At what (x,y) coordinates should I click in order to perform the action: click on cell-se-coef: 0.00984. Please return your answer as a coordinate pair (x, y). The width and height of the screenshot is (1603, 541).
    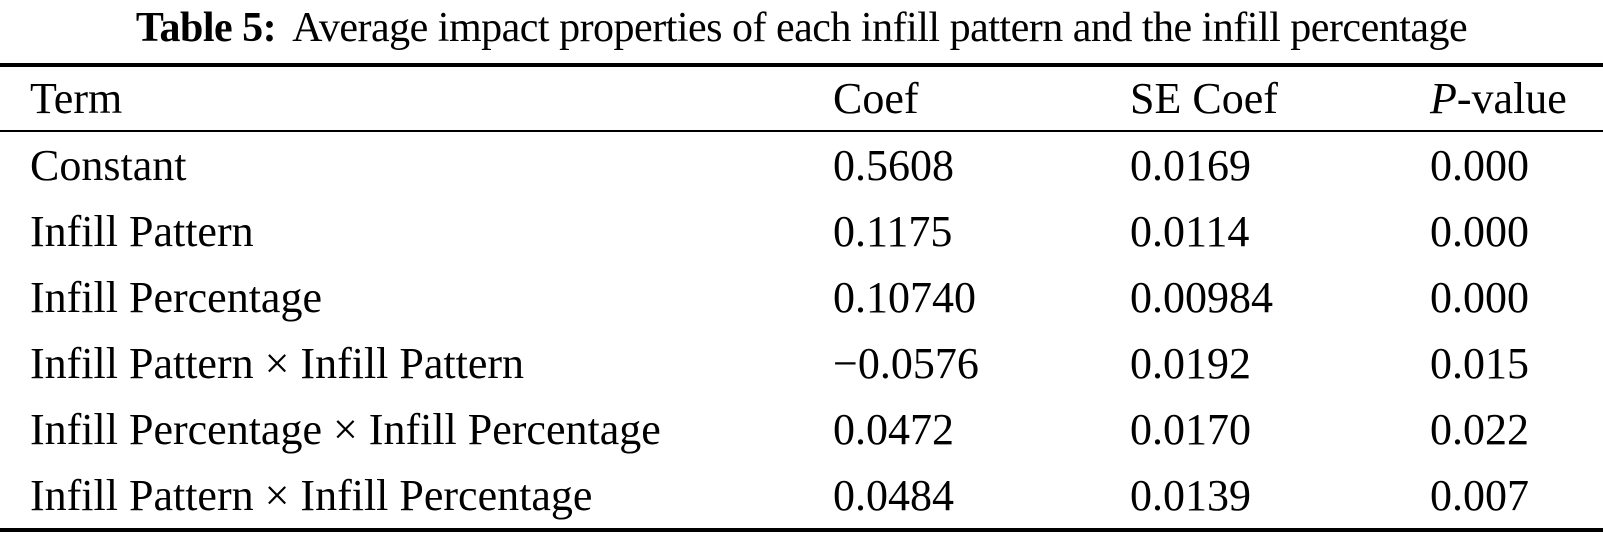
    Looking at the image, I should click on (1201, 297).